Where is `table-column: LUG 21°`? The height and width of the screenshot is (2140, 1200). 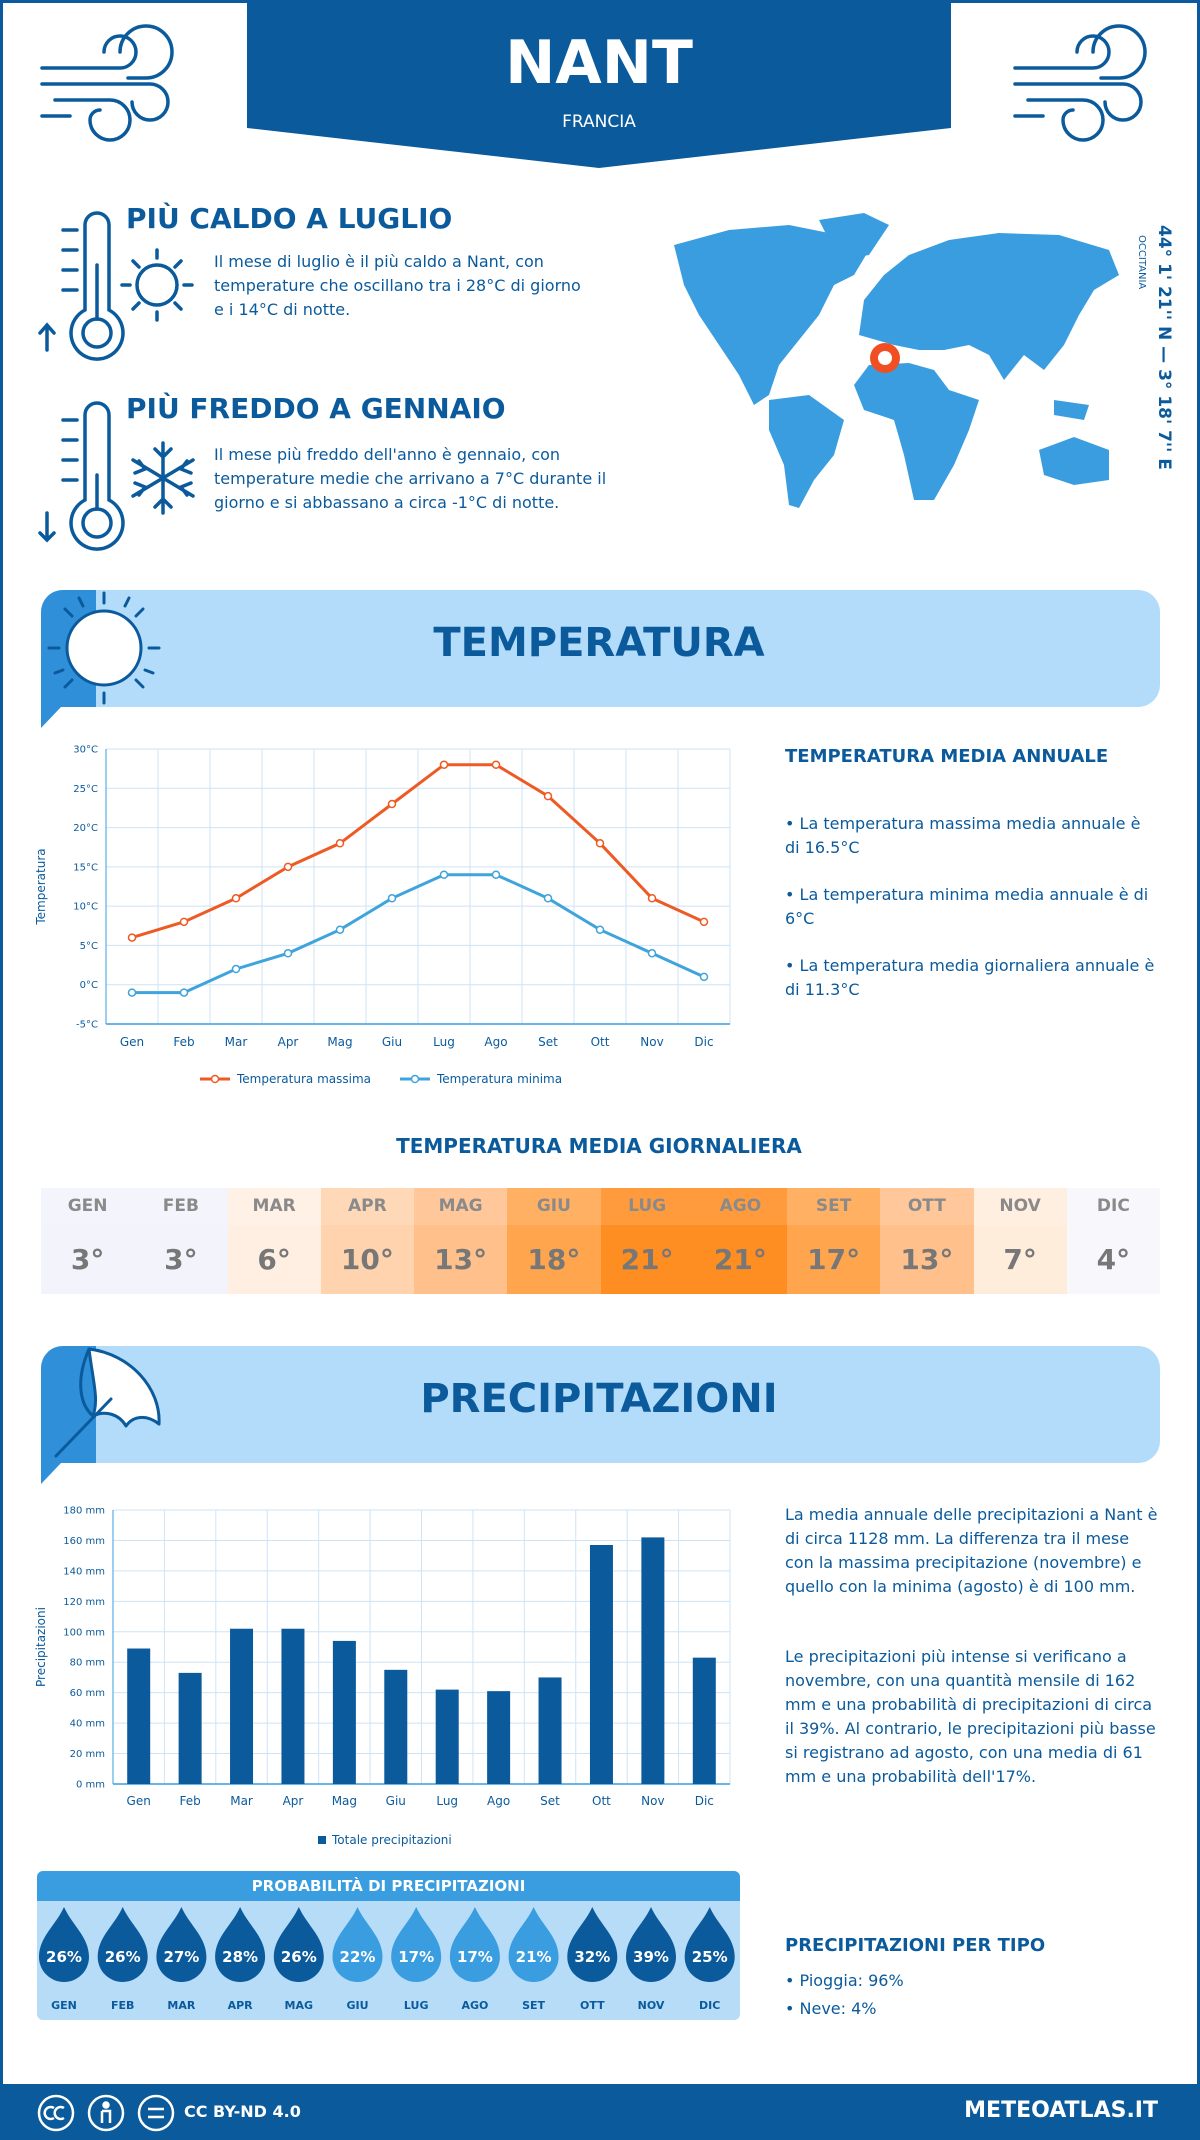
table-column: LUG 21° is located at coordinates (647, 1241).